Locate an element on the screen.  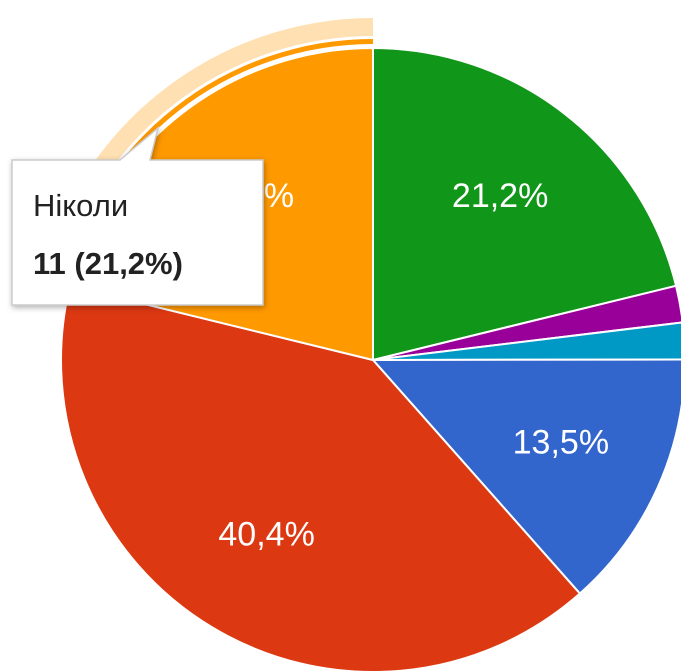
tooltip: Ніколи 11 (21,2%) is located at coordinates (137, 215).